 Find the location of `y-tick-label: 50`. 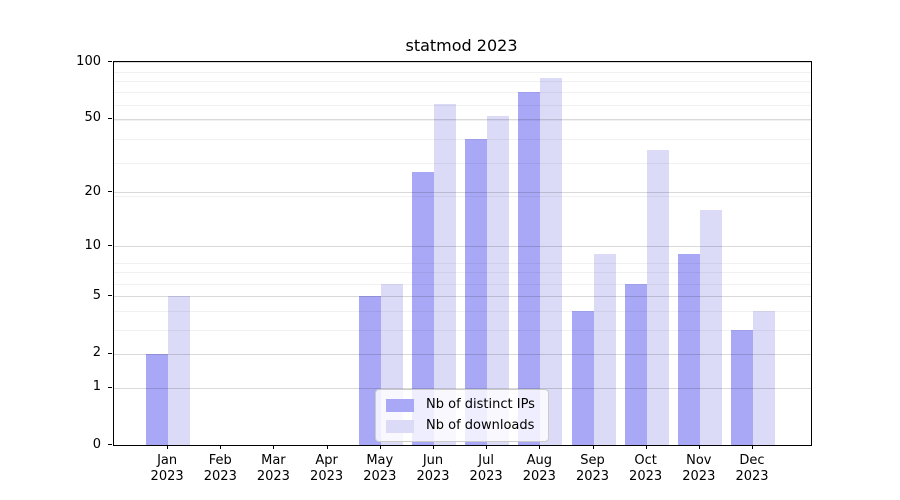

y-tick-label: 50 is located at coordinates (92, 118).